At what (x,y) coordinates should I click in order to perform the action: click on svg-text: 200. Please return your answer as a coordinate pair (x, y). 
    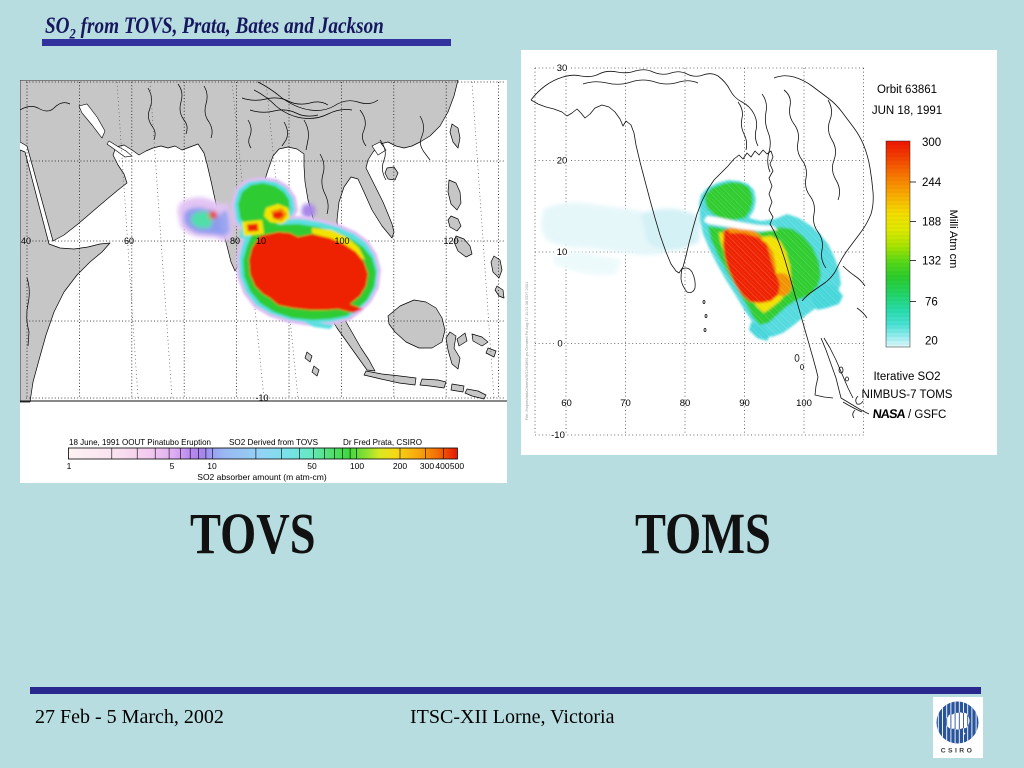
    Looking at the image, I should click on (400, 466).